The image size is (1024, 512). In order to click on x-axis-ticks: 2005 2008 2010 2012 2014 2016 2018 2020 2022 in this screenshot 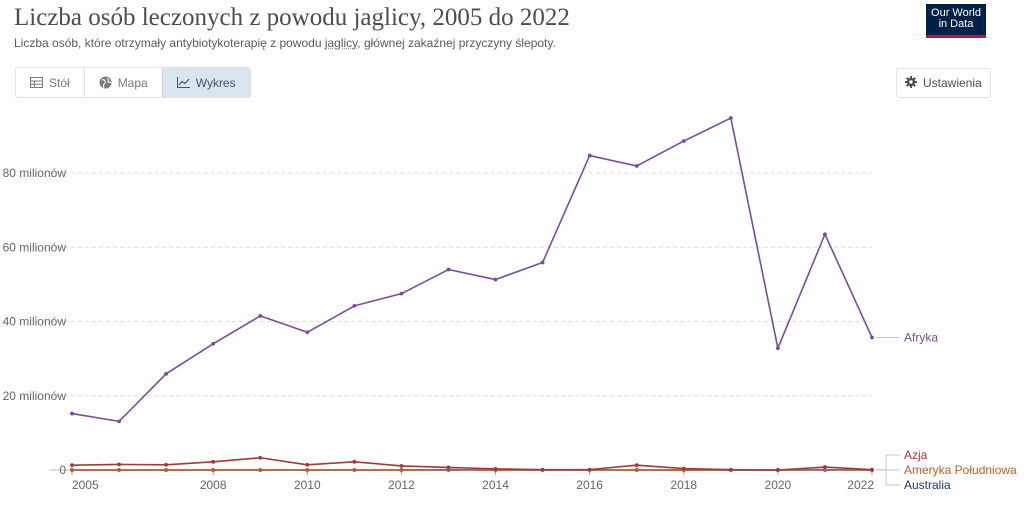, I will do `click(472, 481)`.